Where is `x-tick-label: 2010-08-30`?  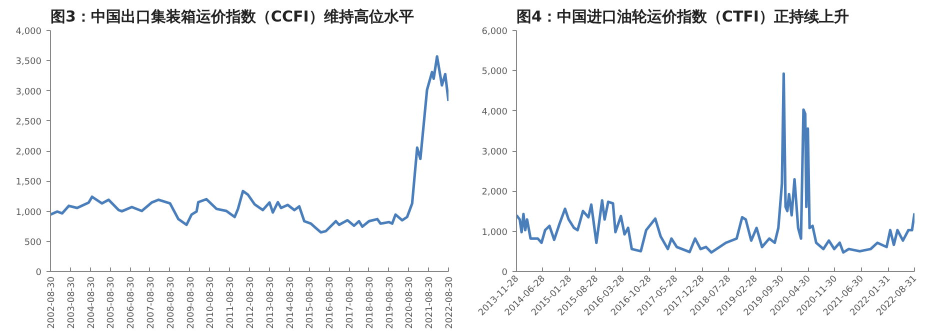 x-tick-label: 2010-08-30 is located at coordinates (211, 302).